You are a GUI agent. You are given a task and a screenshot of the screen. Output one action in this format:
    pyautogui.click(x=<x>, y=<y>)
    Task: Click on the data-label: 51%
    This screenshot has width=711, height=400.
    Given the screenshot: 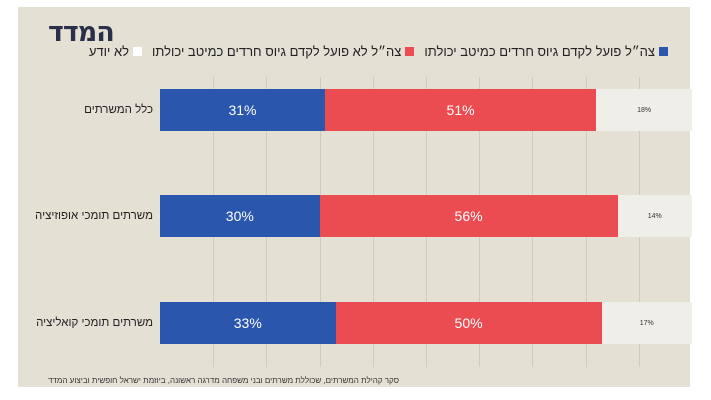 What is the action you would take?
    pyautogui.click(x=460, y=110)
    